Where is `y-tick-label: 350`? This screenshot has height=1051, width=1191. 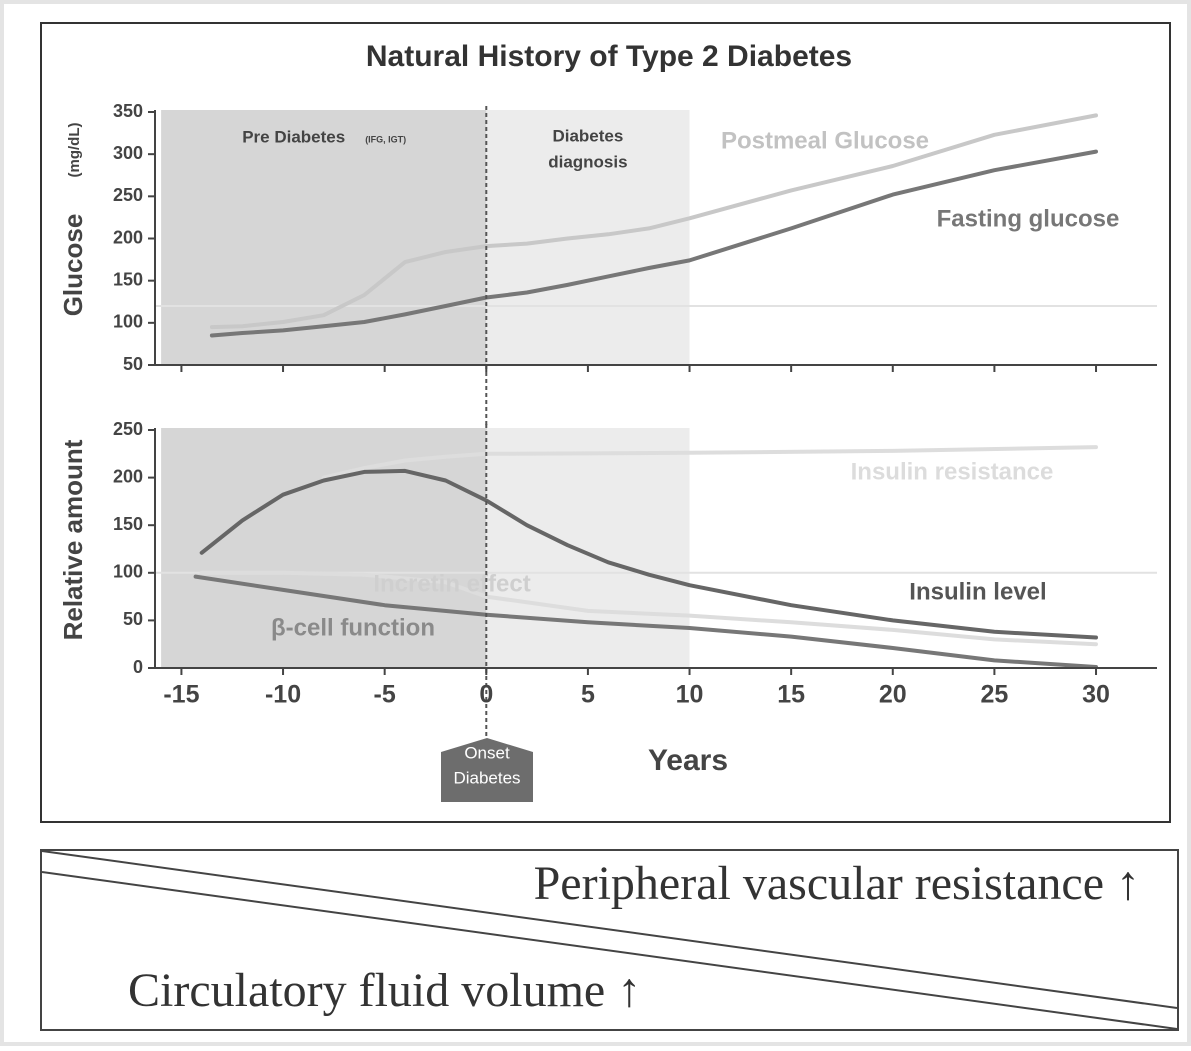
y-tick-label: 350 is located at coordinates (128, 111).